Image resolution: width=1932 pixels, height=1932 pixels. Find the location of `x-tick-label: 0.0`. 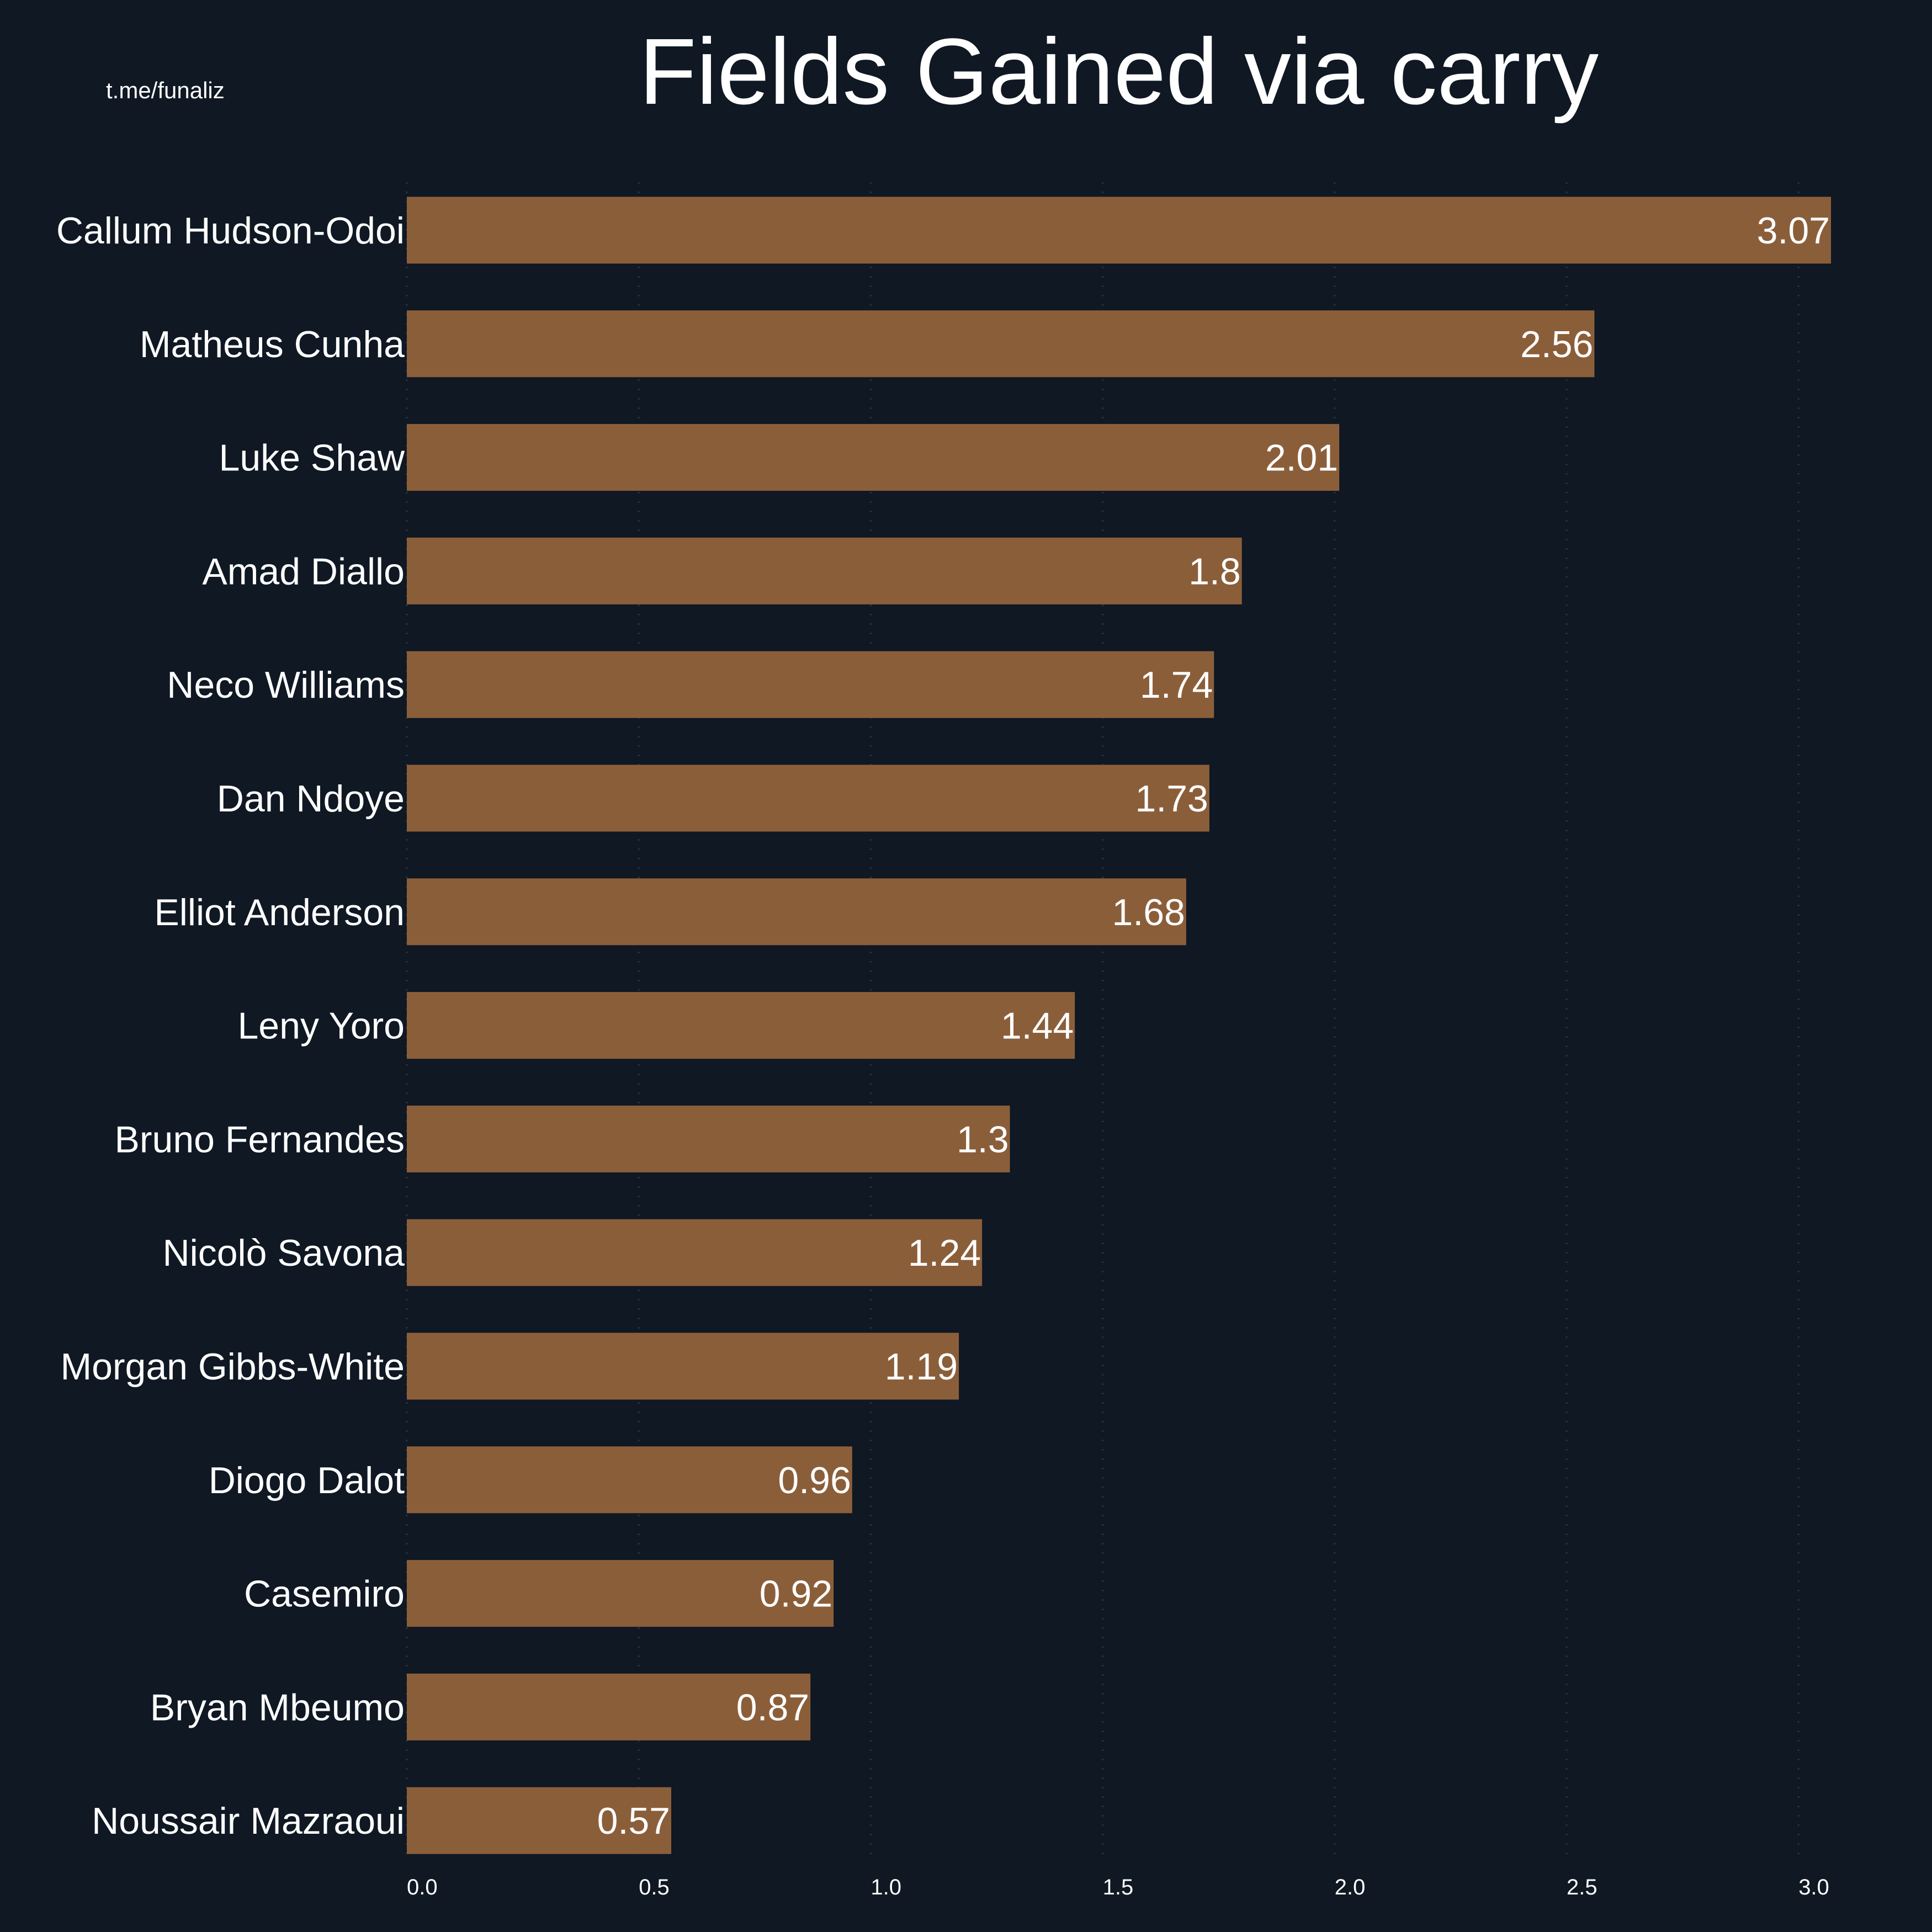

x-tick-label: 0.0 is located at coordinates (423, 1887).